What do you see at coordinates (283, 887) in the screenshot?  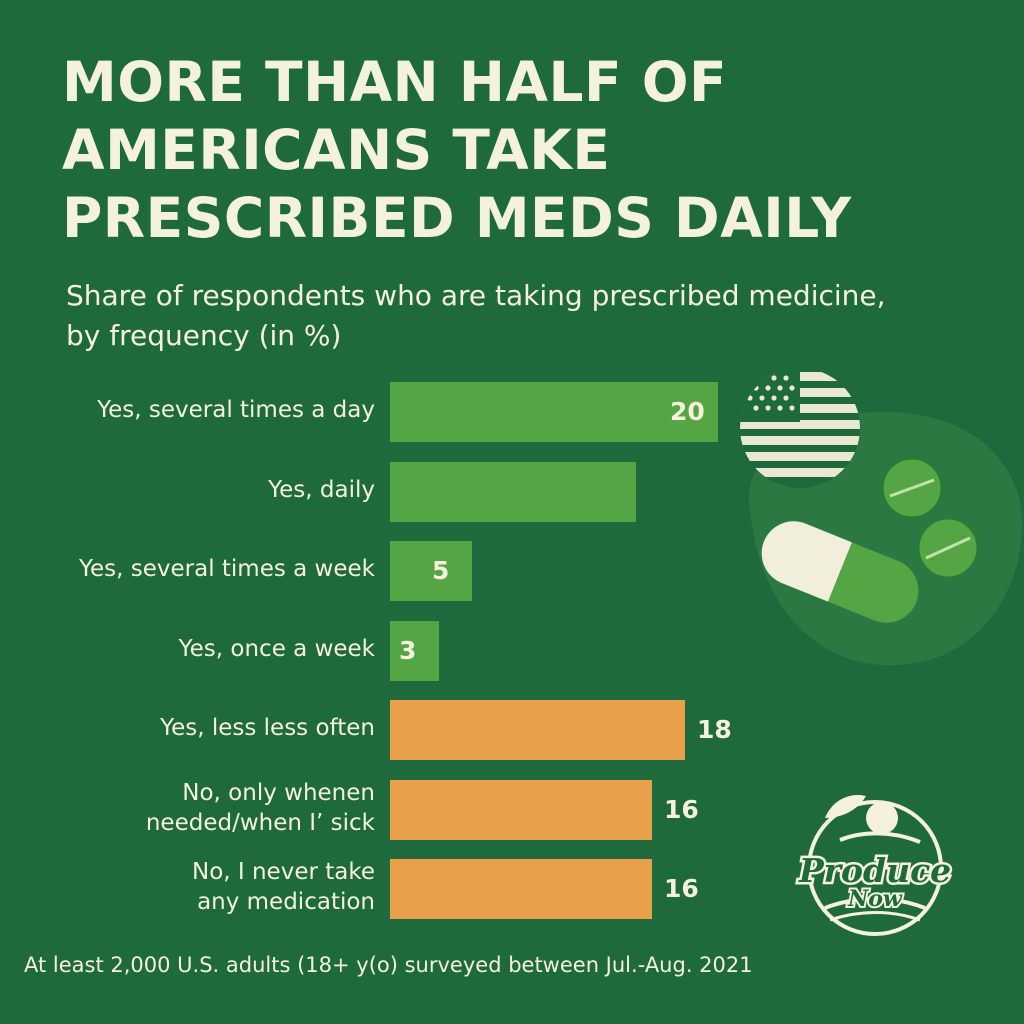 I see `category-label-6: No, I never take any medication` at bounding box center [283, 887].